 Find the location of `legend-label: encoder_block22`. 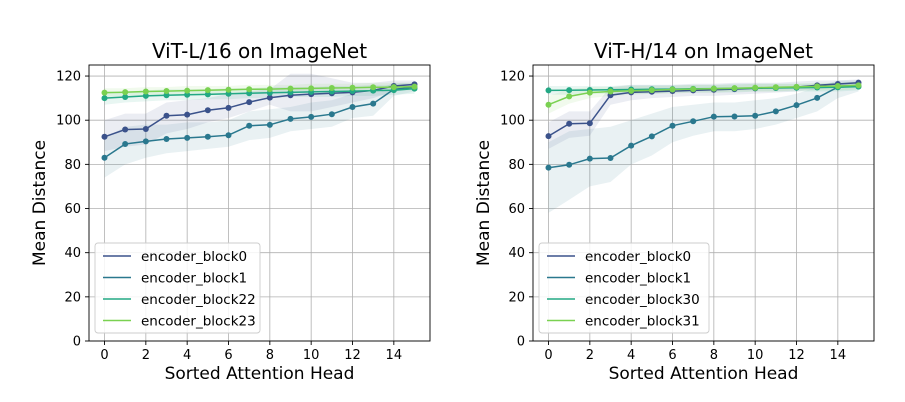

legend-label: encoder_block22 is located at coordinates (198, 300).